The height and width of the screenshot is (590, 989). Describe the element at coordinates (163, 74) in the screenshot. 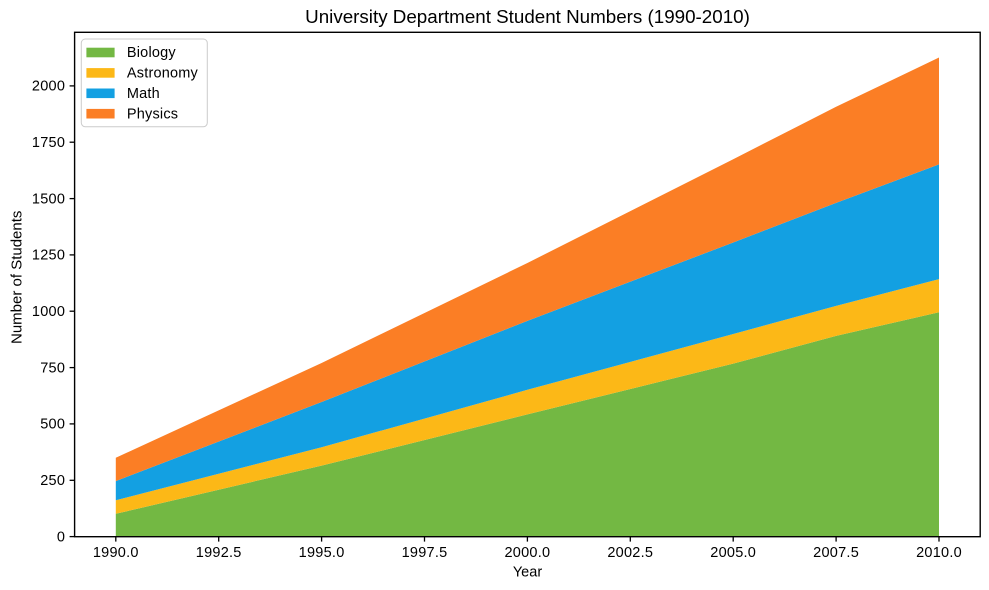

I see `svg-text: Astronomy` at that location.